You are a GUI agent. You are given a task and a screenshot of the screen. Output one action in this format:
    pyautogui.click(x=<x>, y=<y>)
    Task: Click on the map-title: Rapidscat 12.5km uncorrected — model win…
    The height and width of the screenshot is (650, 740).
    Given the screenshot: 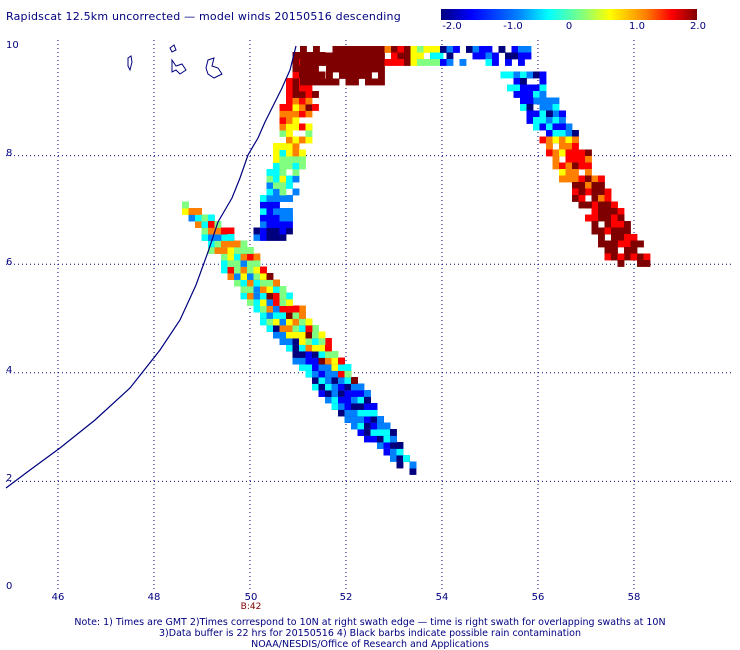 What is the action you would take?
    pyautogui.click(x=203, y=16)
    